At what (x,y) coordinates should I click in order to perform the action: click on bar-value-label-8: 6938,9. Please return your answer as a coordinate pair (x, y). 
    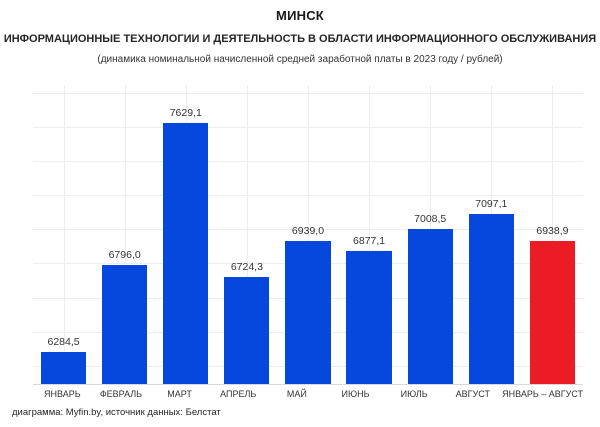
    Looking at the image, I should click on (552, 230).